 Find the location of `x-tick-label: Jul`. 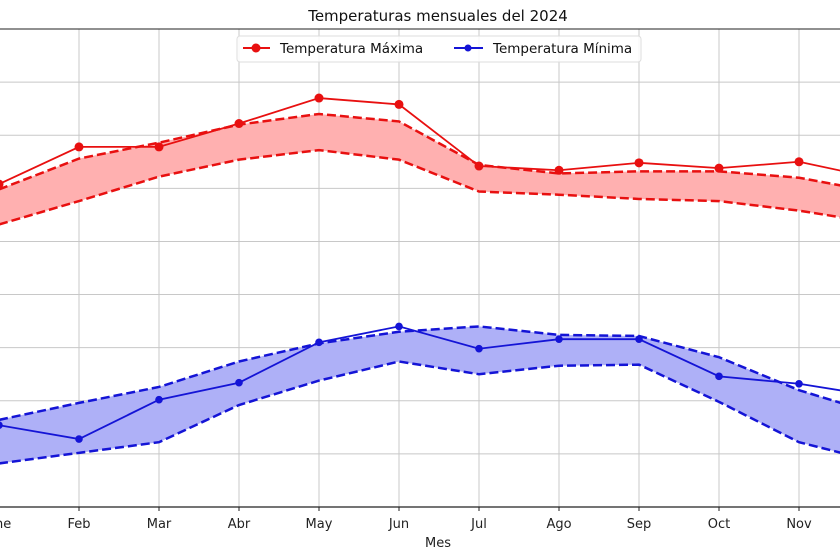

x-tick-label: Jul is located at coordinates (478, 524).